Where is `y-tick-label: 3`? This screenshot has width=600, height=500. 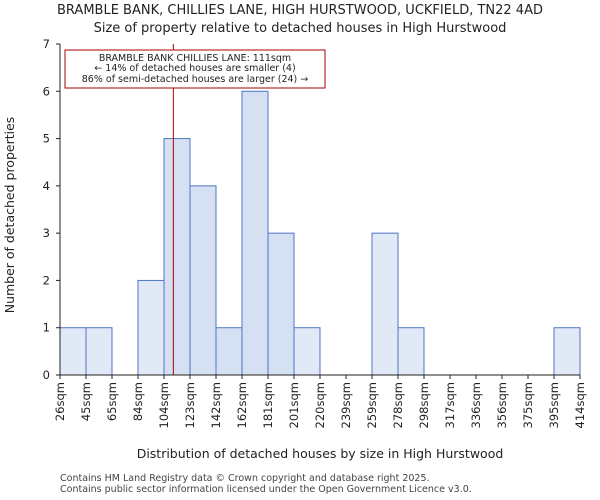
y-tick-label: 3 is located at coordinates (46, 233).